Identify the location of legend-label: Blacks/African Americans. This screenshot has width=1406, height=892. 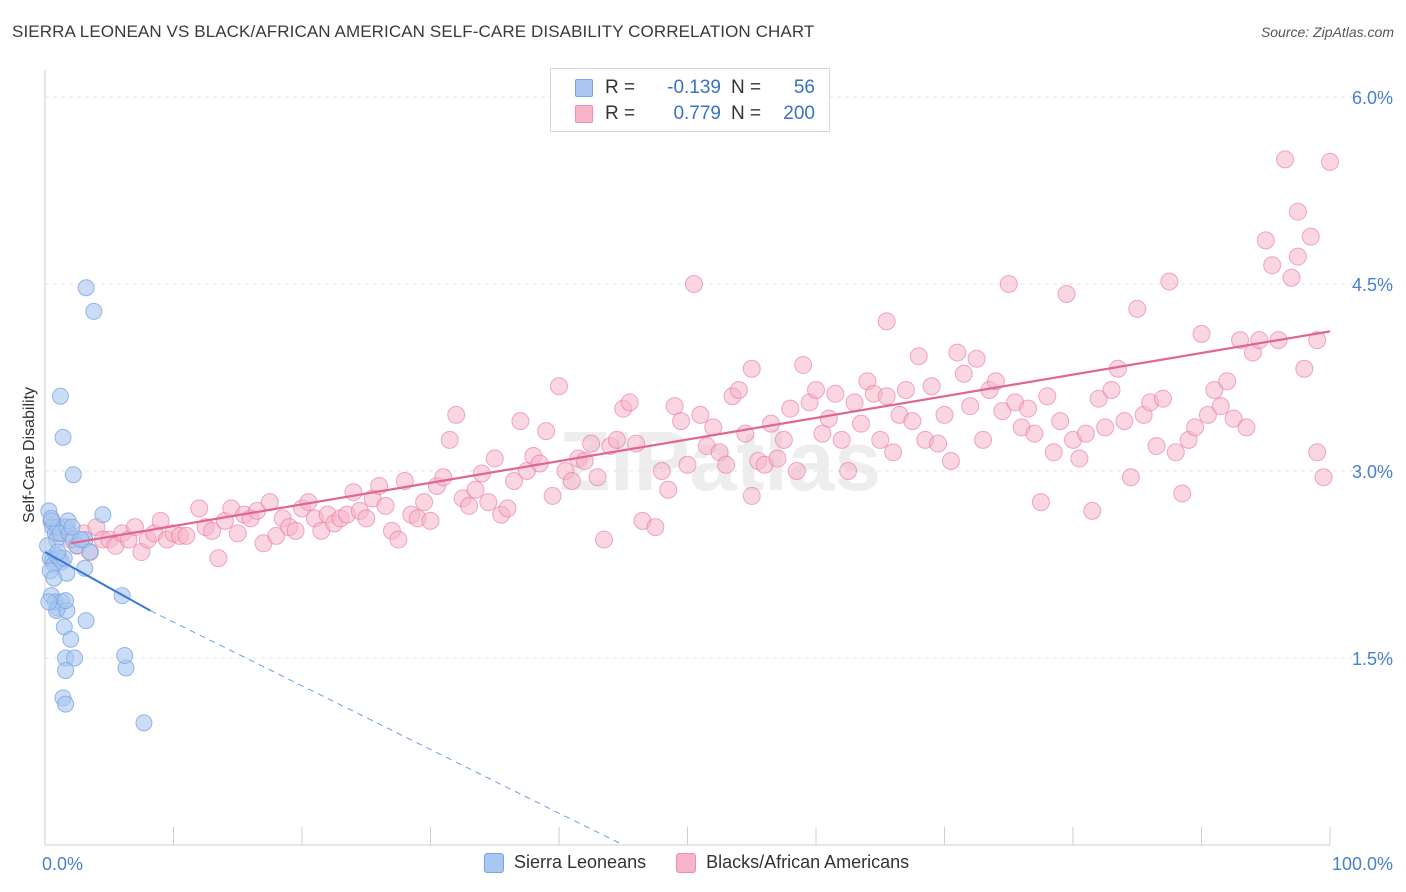
(808, 862).